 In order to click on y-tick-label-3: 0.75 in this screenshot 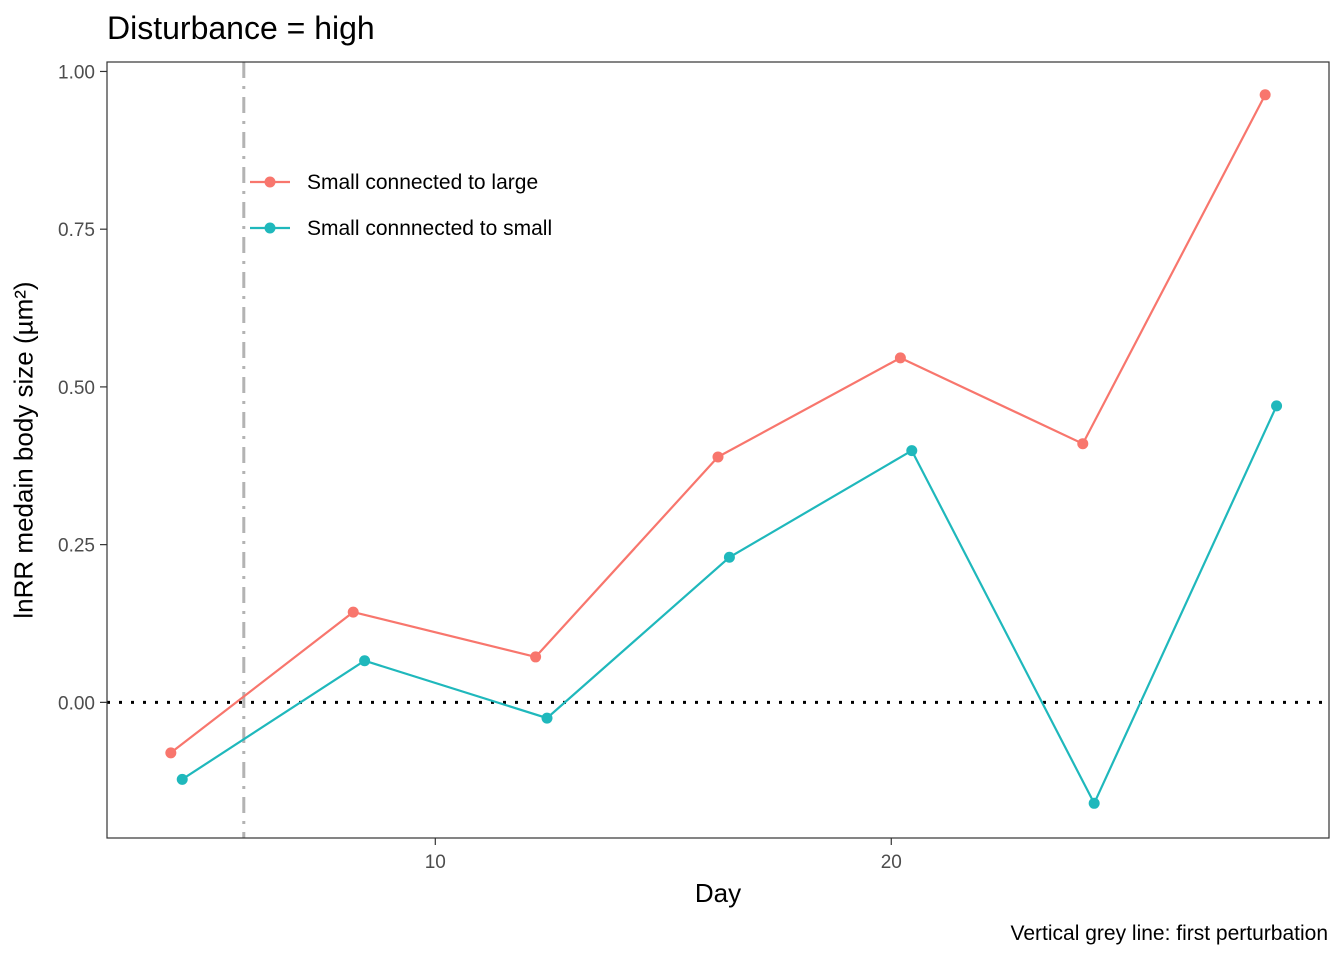, I will do `click(76, 230)`.